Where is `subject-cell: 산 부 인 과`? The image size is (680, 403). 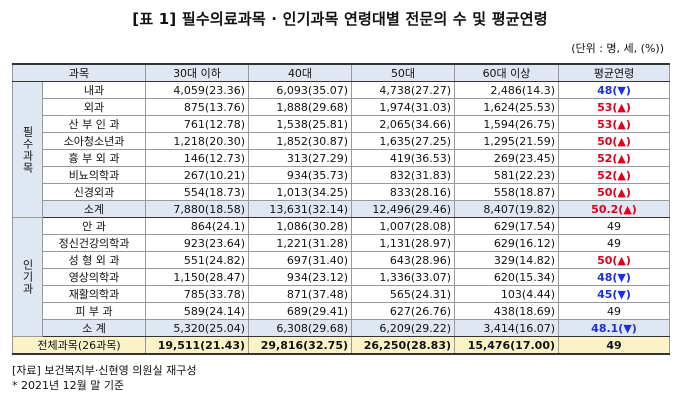 subject-cell: 산 부 인 과 is located at coordinates (94, 124).